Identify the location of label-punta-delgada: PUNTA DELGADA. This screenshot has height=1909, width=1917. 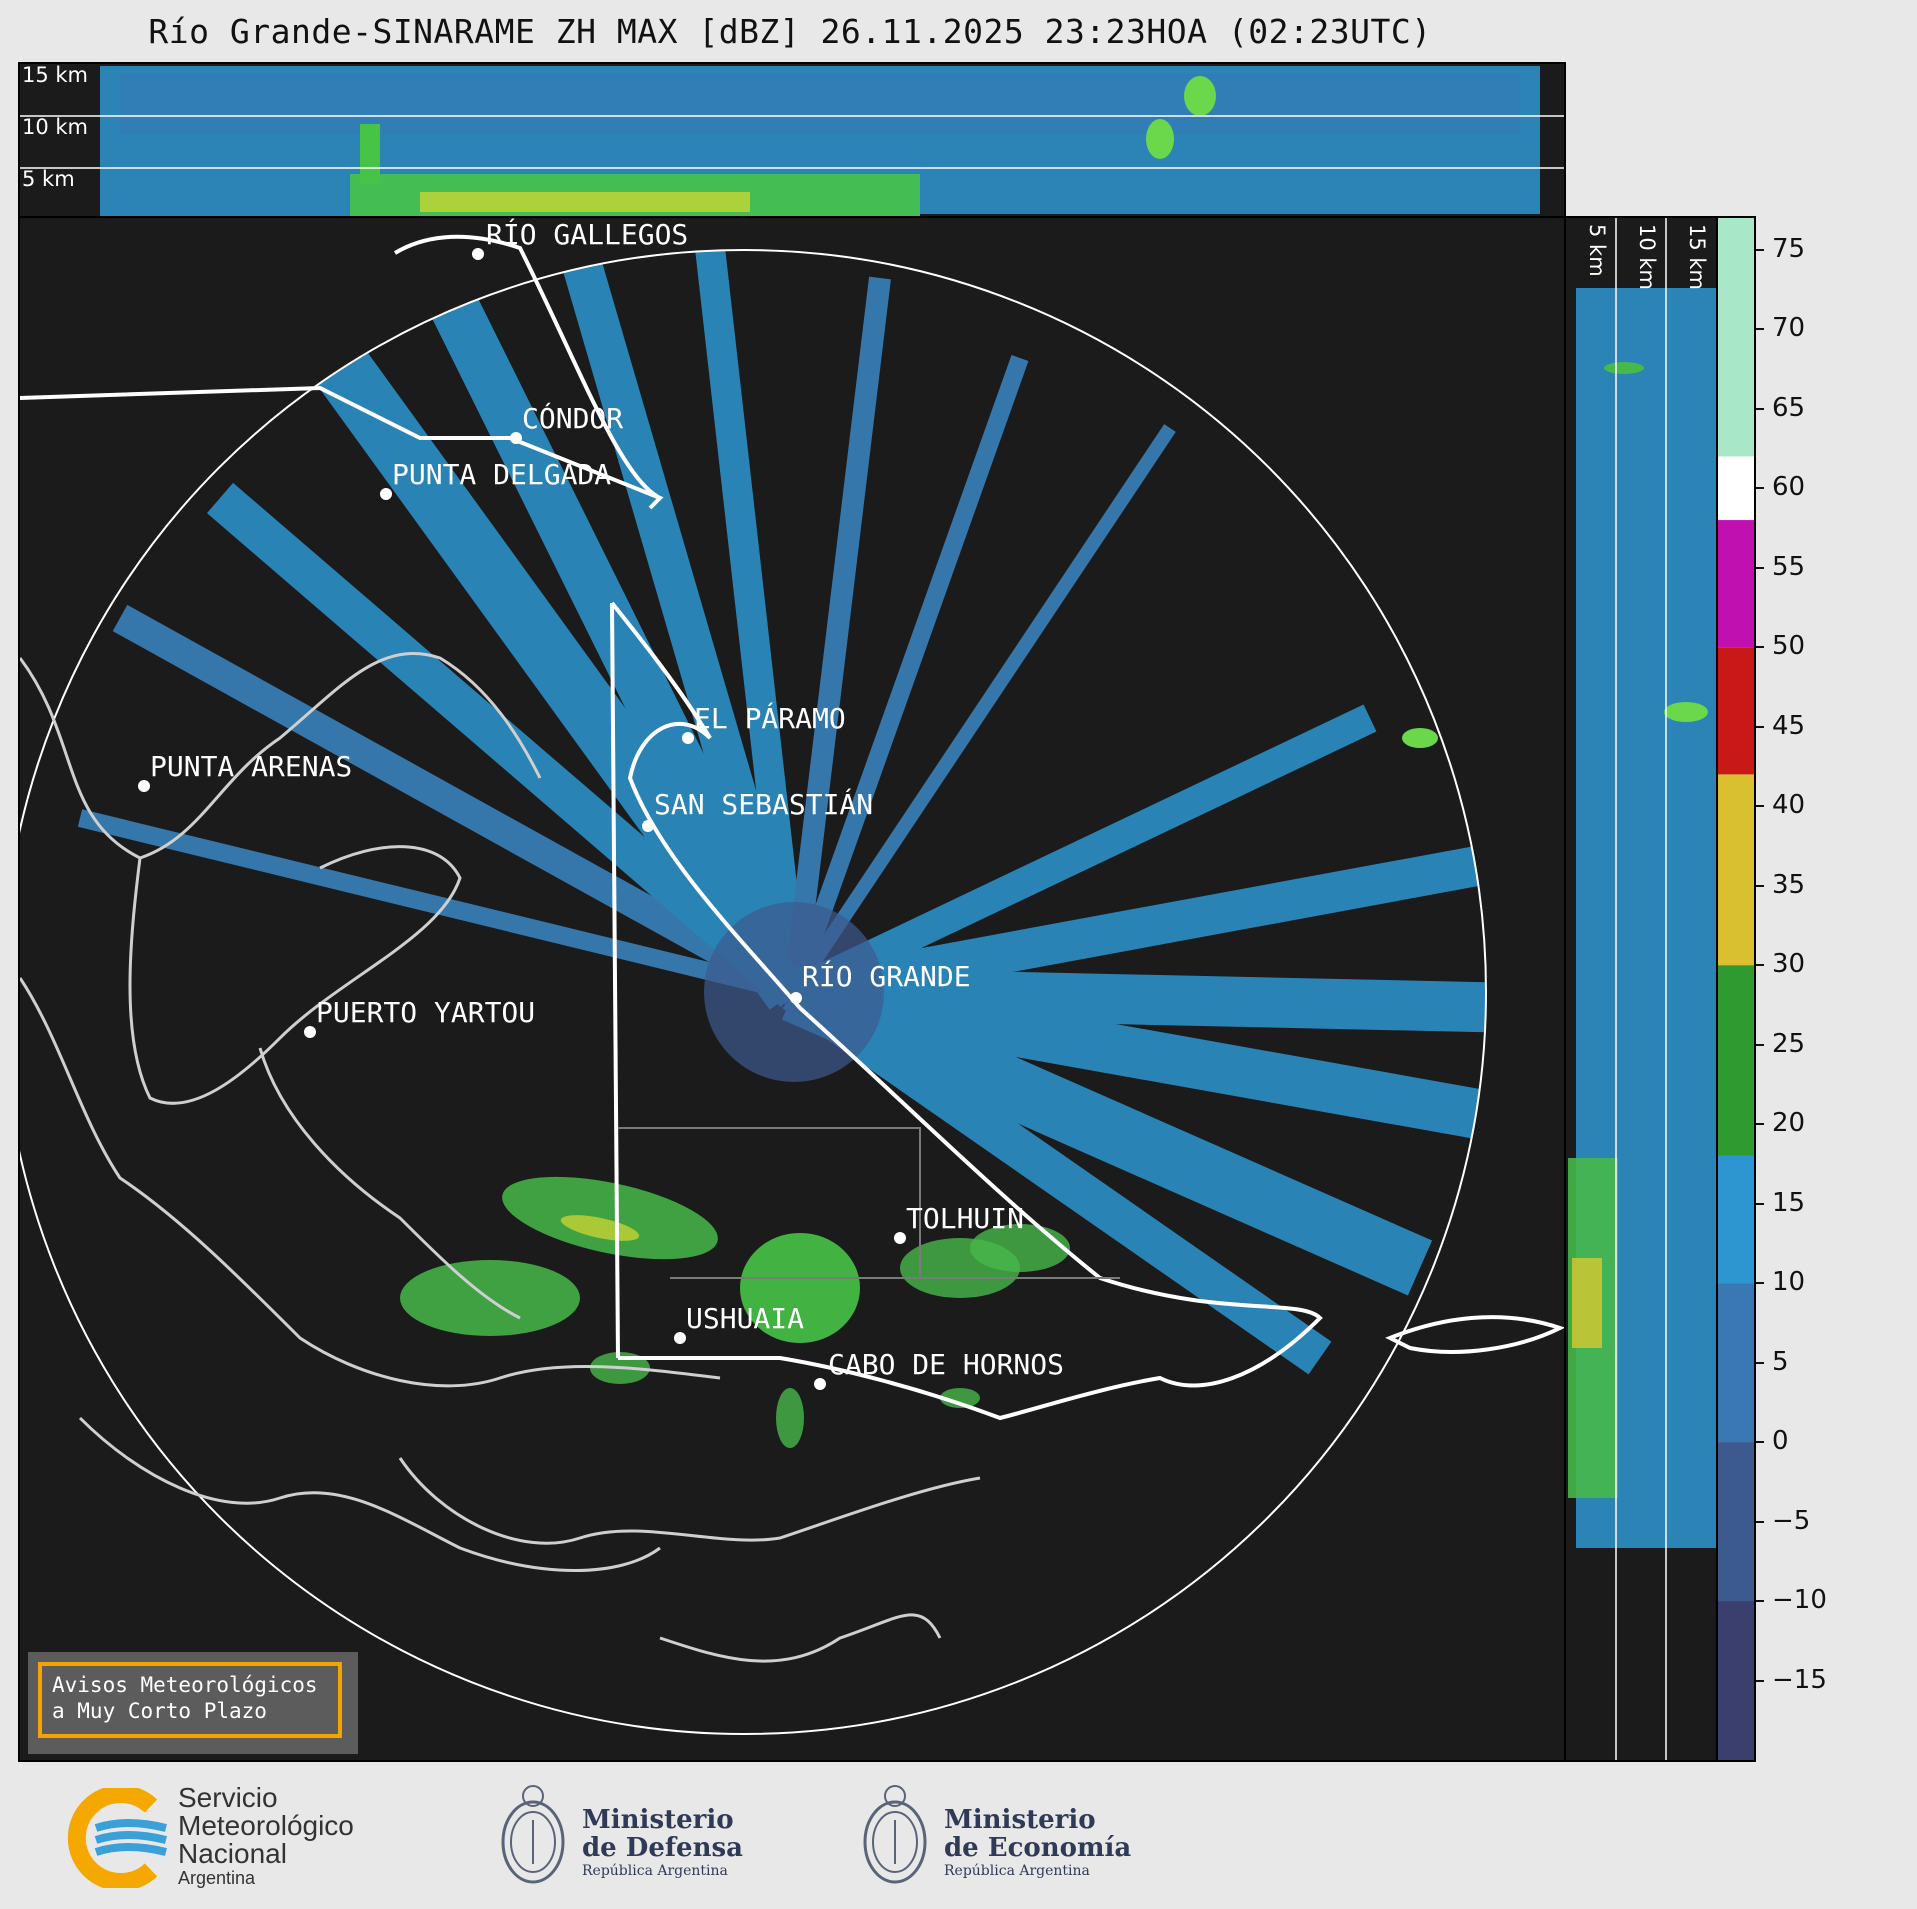
(501, 474).